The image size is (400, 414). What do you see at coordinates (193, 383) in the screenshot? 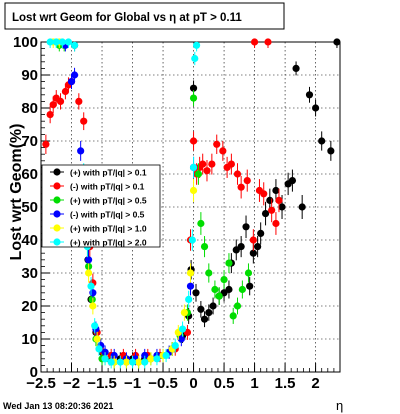
I see `x-tick-label: 0` at bounding box center [193, 383].